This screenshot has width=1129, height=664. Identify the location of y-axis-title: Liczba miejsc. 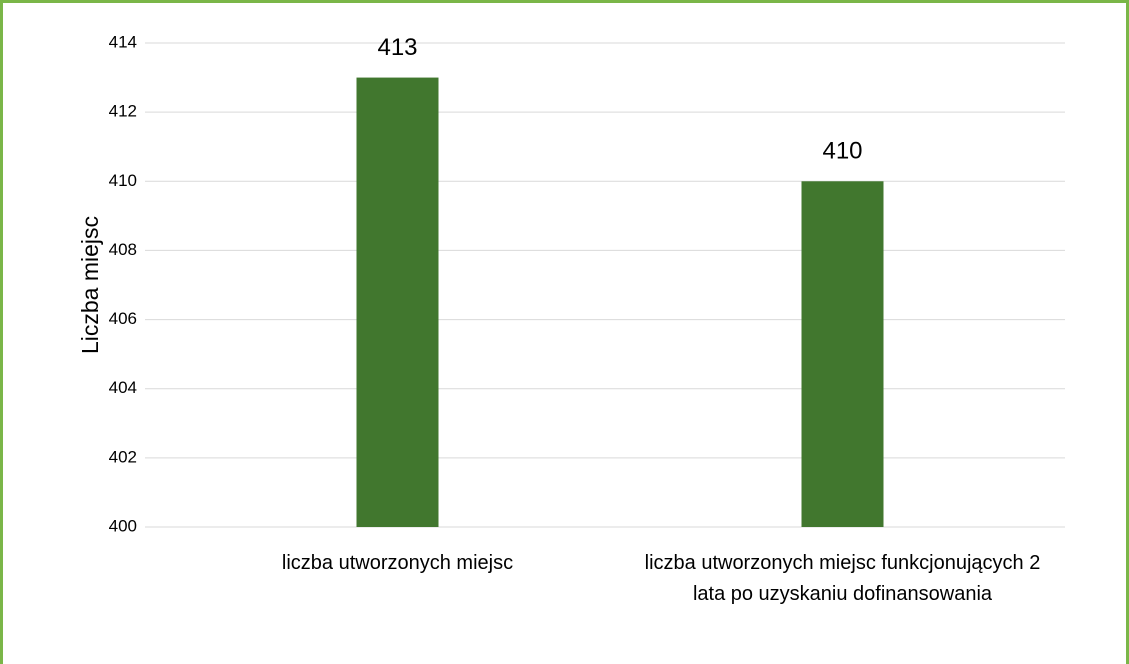
(90, 285).